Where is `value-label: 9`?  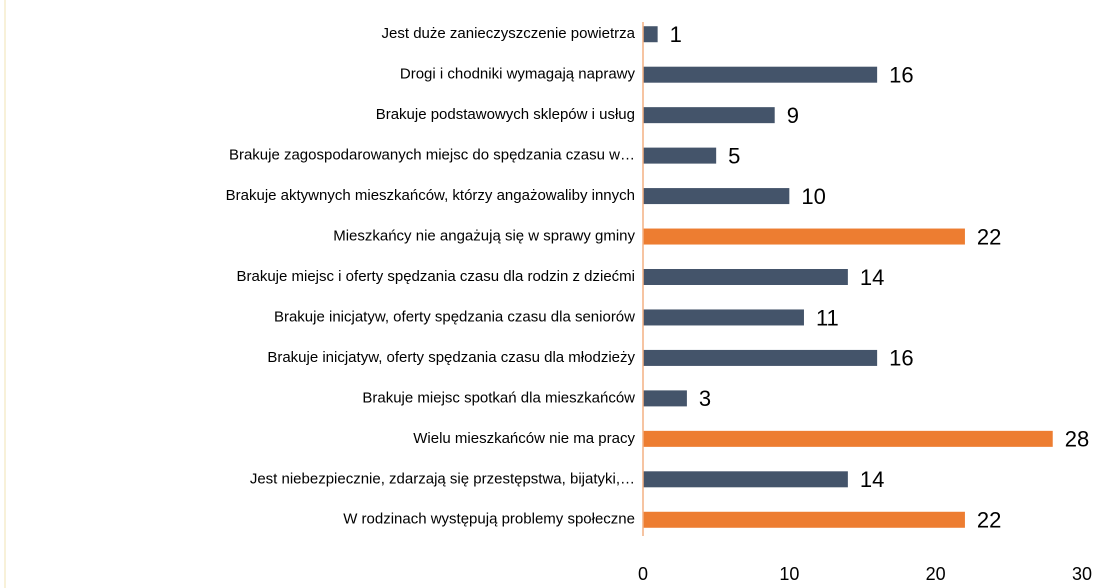
value-label: 9 is located at coordinates (793, 115).